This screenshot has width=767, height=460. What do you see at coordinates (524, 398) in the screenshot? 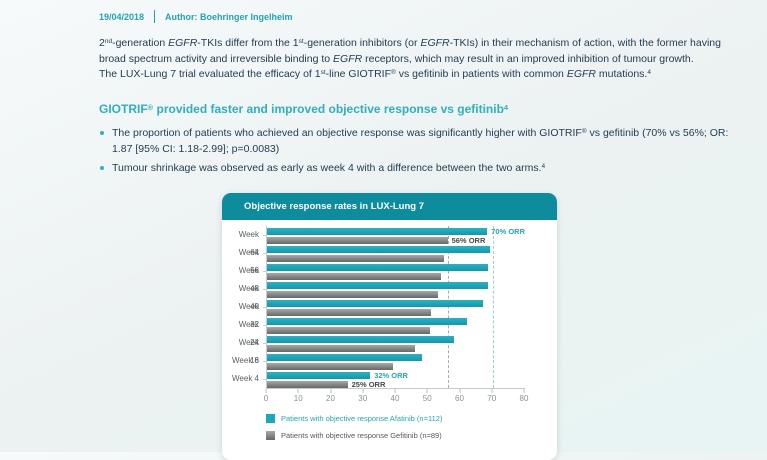
I see `tick-label: 80` at bounding box center [524, 398].